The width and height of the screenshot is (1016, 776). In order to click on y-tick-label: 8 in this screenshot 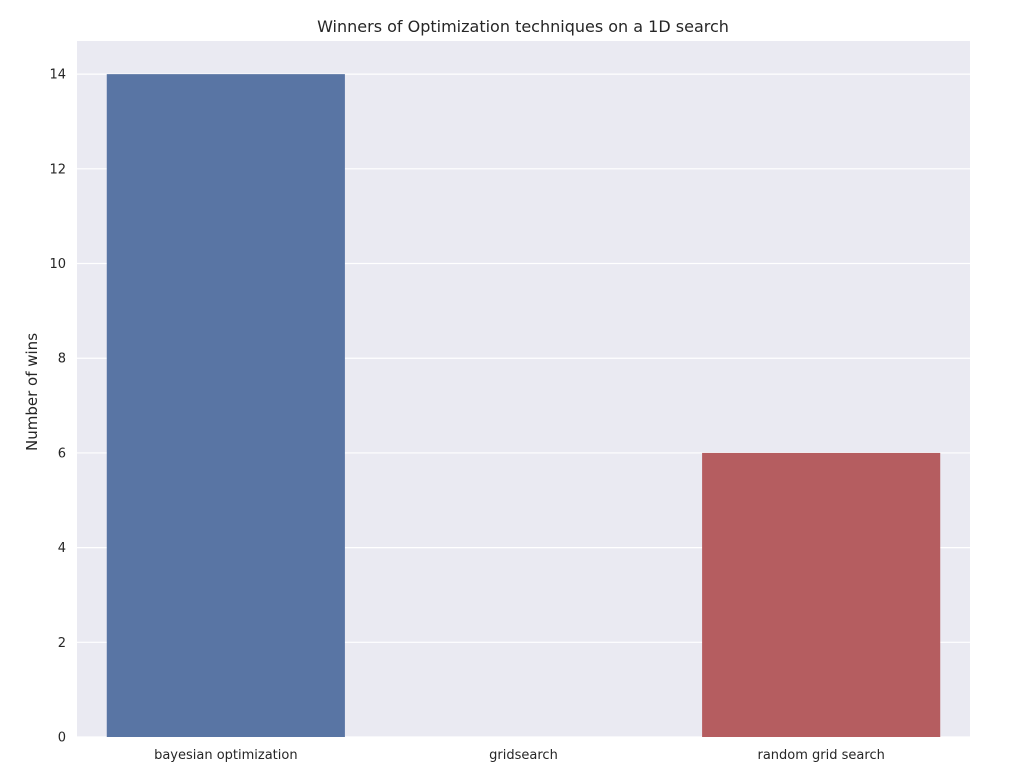, I will do `click(62, 359)`.